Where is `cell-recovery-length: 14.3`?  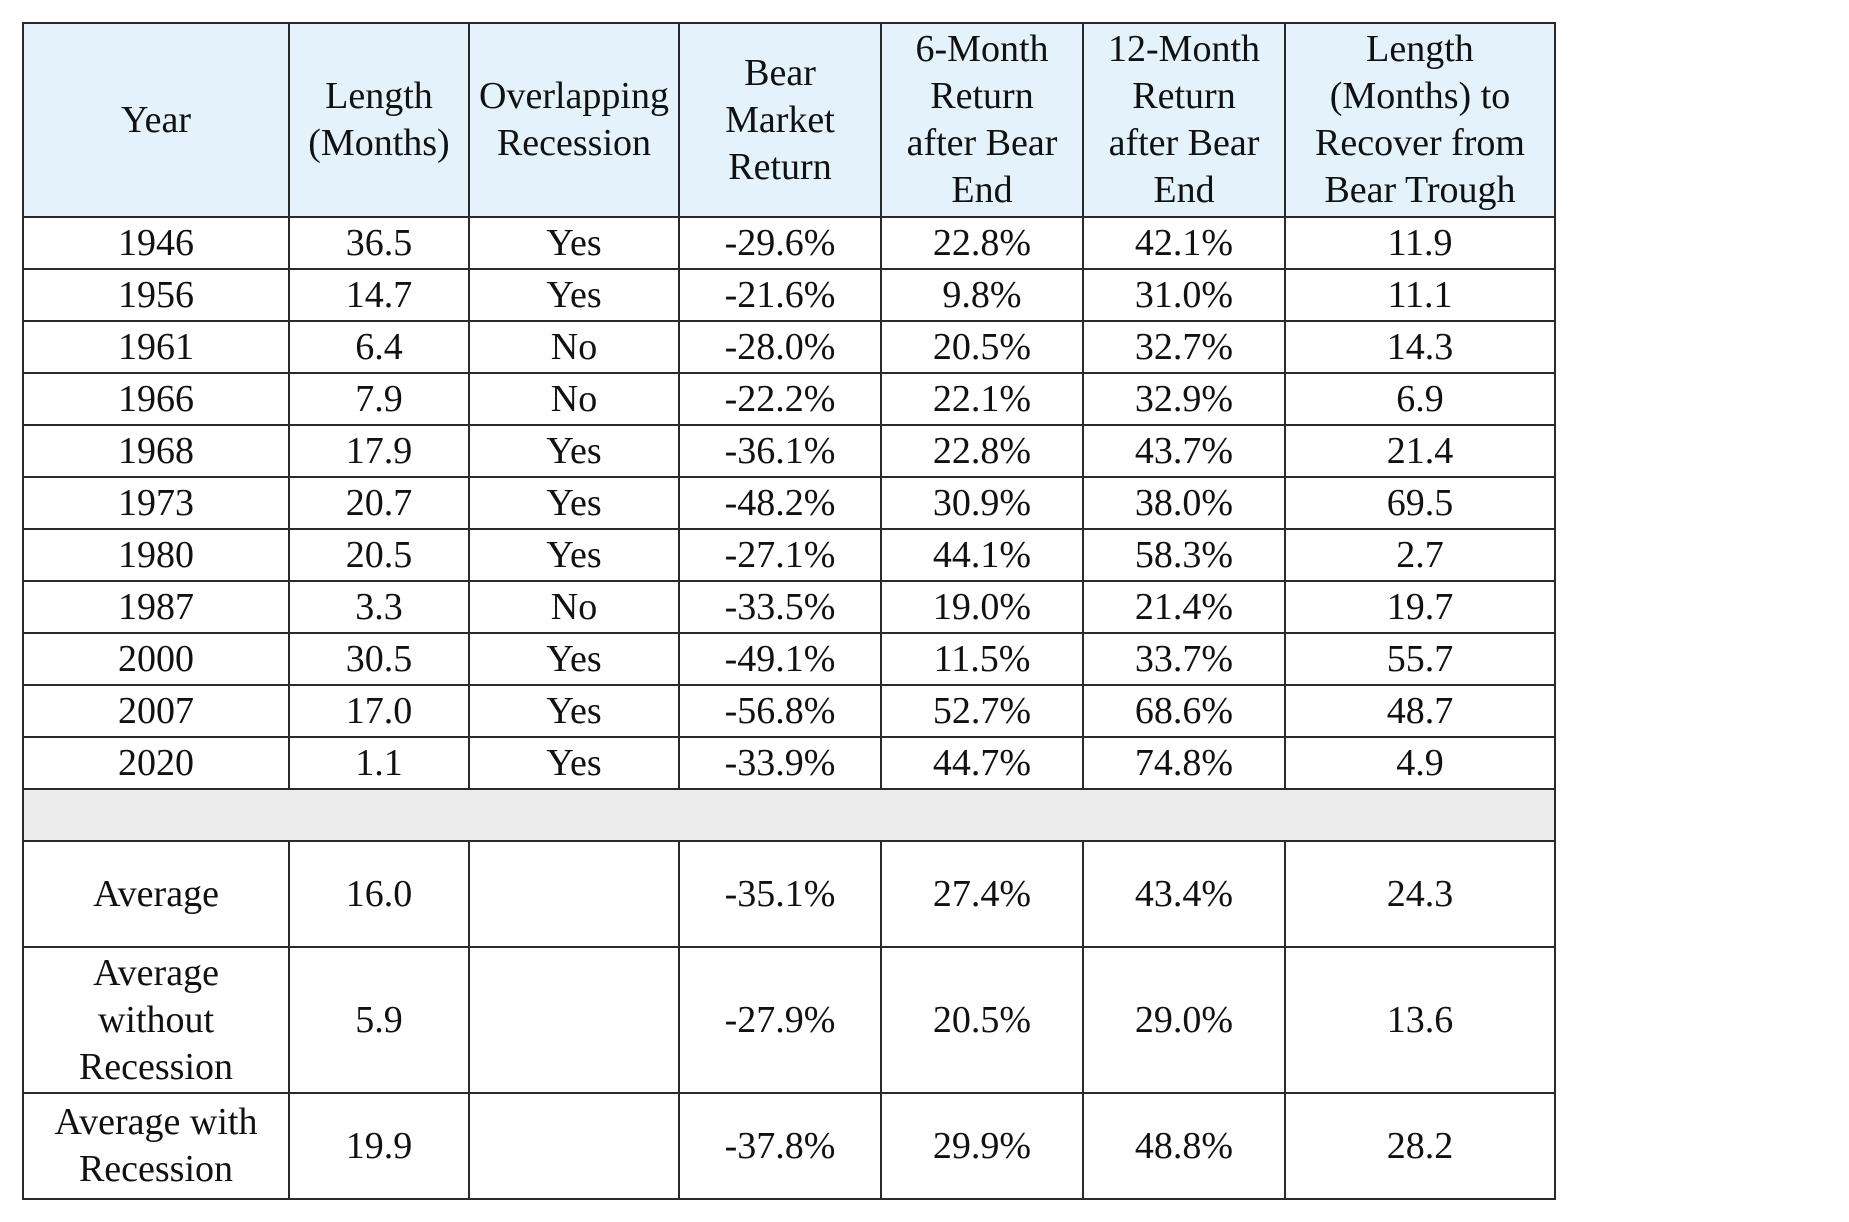 cell-recovery-length: 14.3 is located at coordinates (1420, 347).